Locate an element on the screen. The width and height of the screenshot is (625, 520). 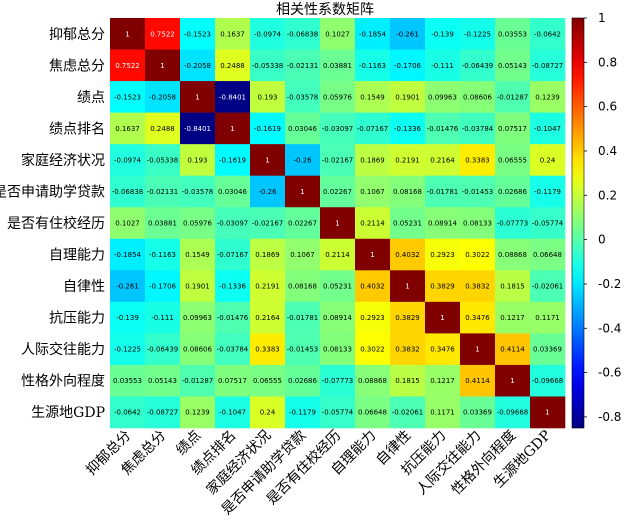
cell-value-label: -0.03578 is located at coordinates (197, 192).